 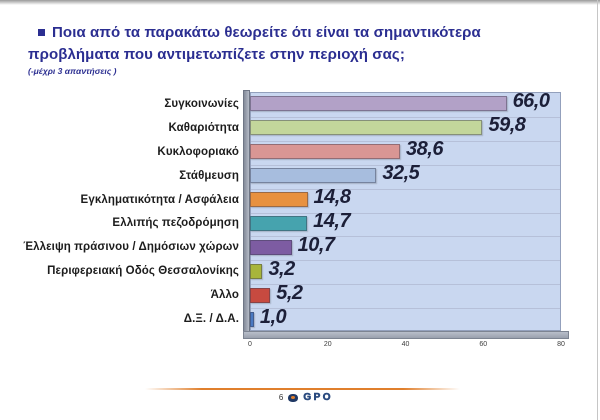 I want to click on page-right-border, so click(x=597, y=210).